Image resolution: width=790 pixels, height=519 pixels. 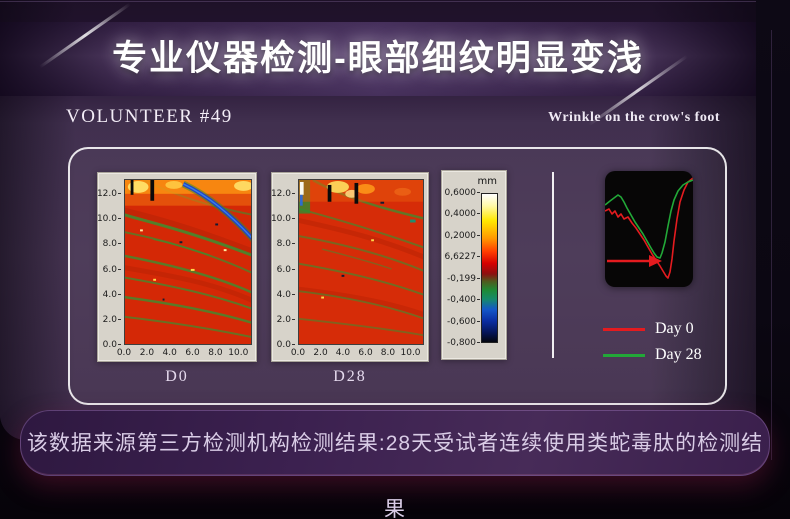 I want to click on right-edge-highlight, so click(x=771, y=245).